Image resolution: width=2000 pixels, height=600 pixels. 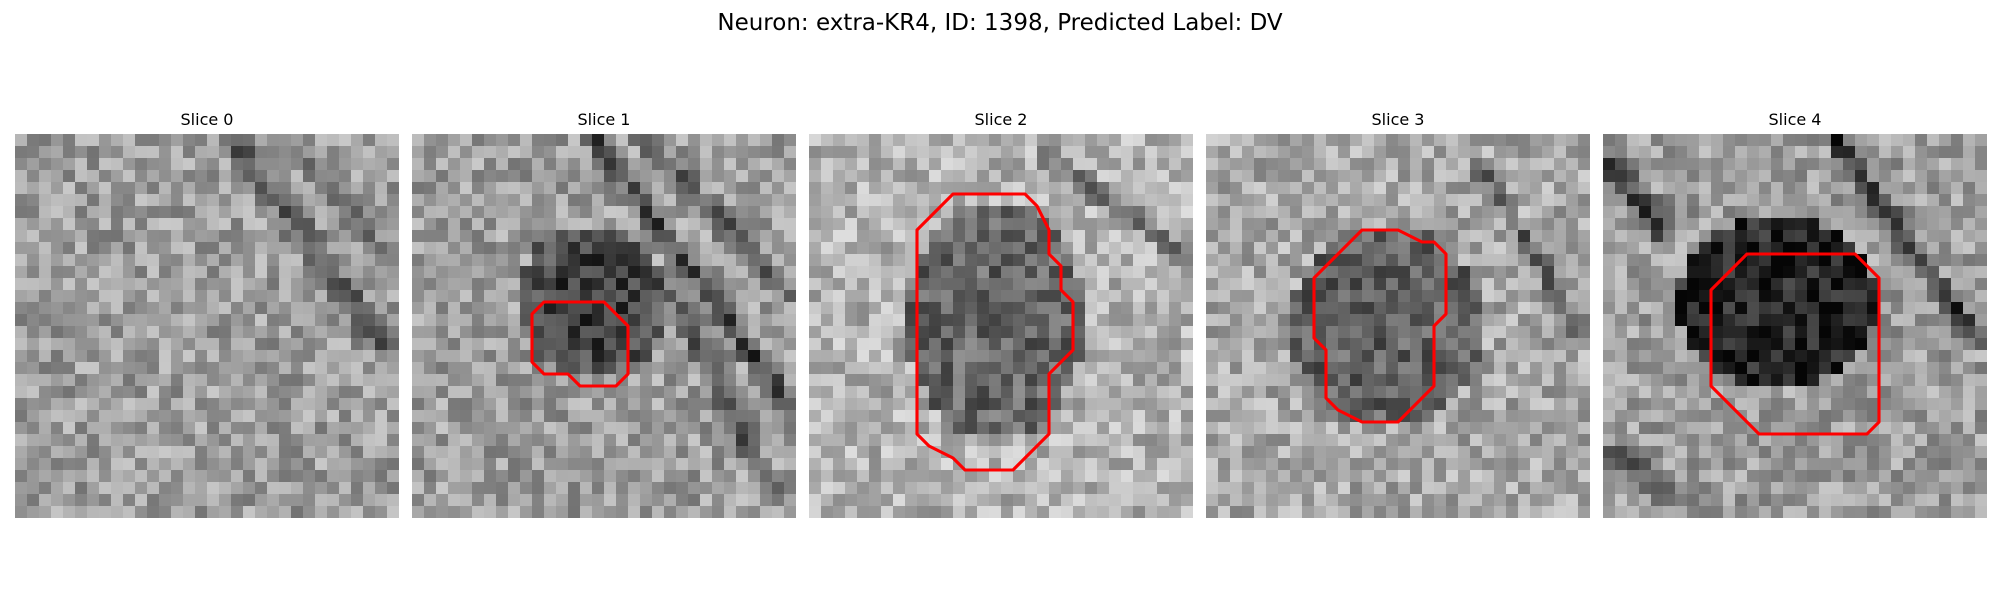 I want to click on slice-title: Slice 1, so click(x=604, y=119).